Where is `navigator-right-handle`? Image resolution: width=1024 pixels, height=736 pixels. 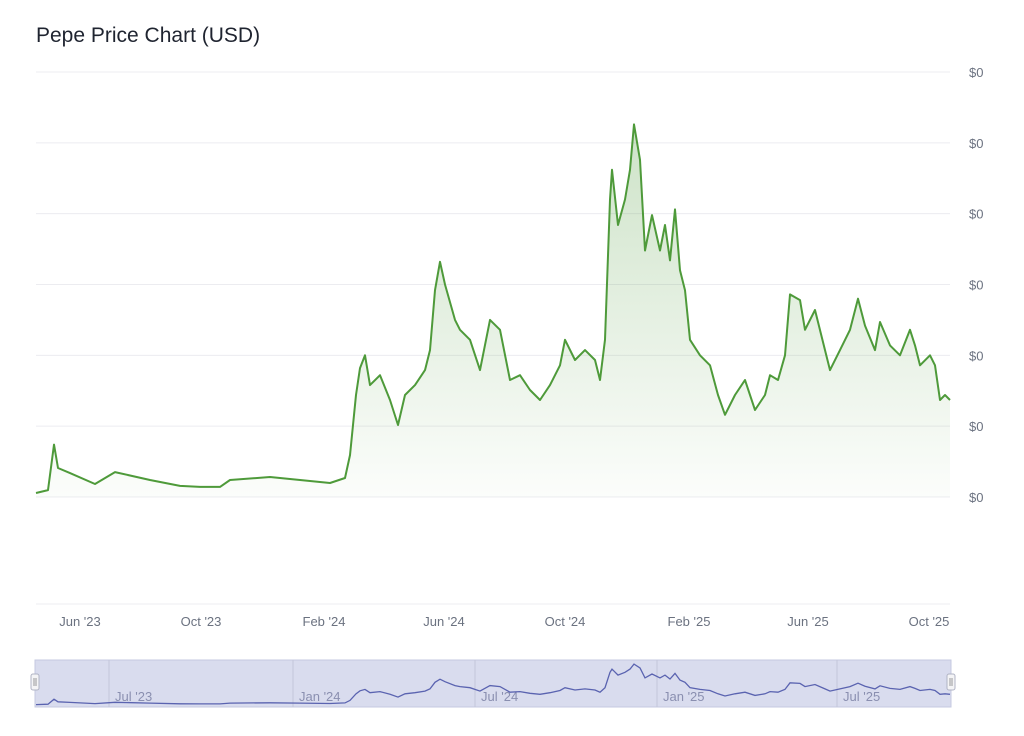
navigator-right-handle is located at coordinates (951, 682).